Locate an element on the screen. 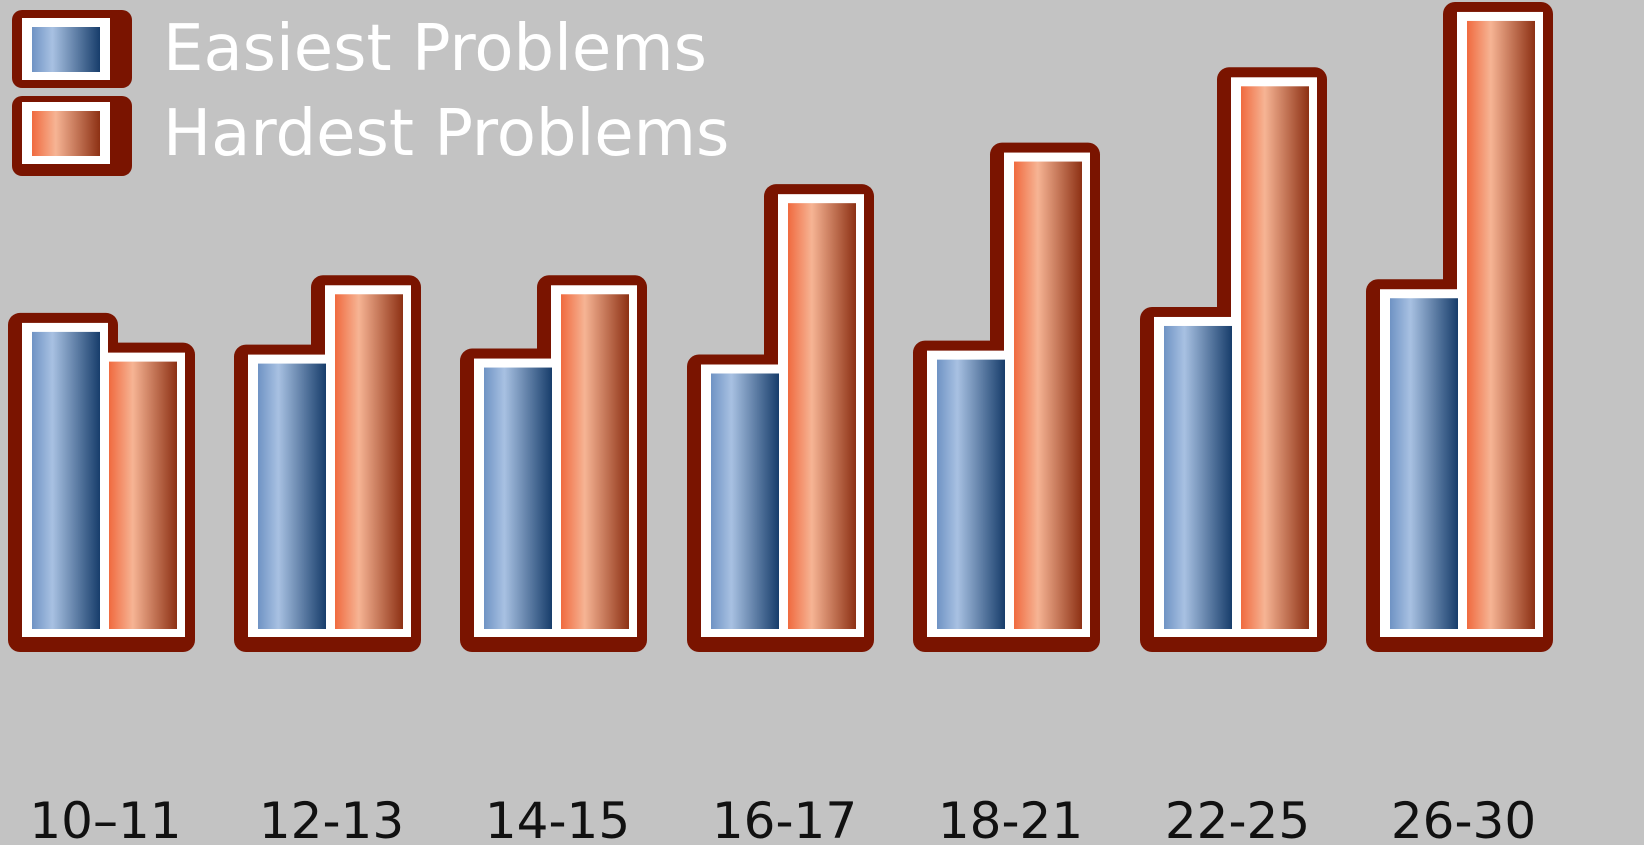  legend: Easiest Problems Hardest Problems is located at coordinates (370, 93).